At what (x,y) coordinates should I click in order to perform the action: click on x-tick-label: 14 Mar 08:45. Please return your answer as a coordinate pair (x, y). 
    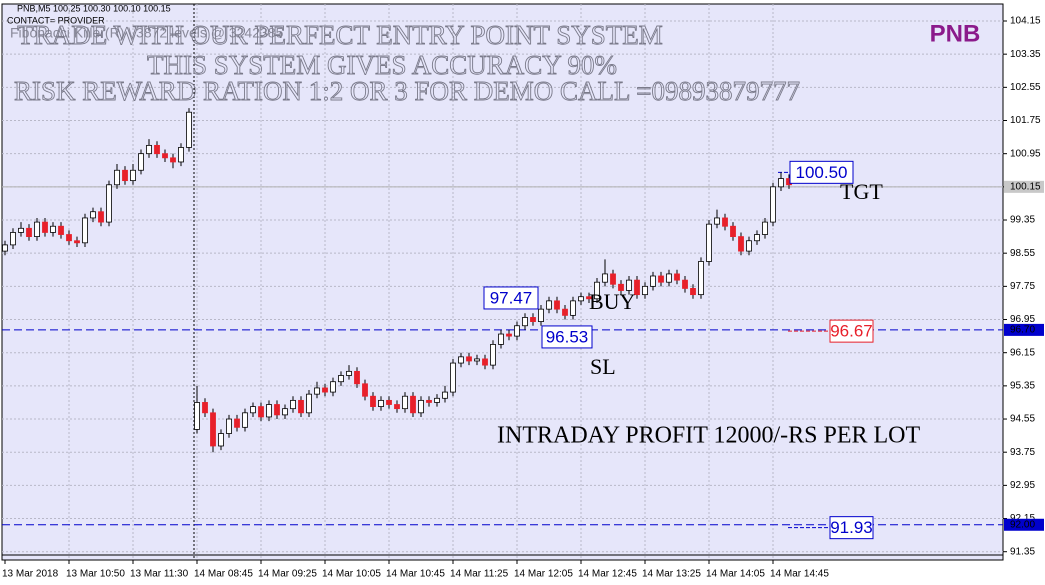
    Looking at the image, I should click on (223, 574).